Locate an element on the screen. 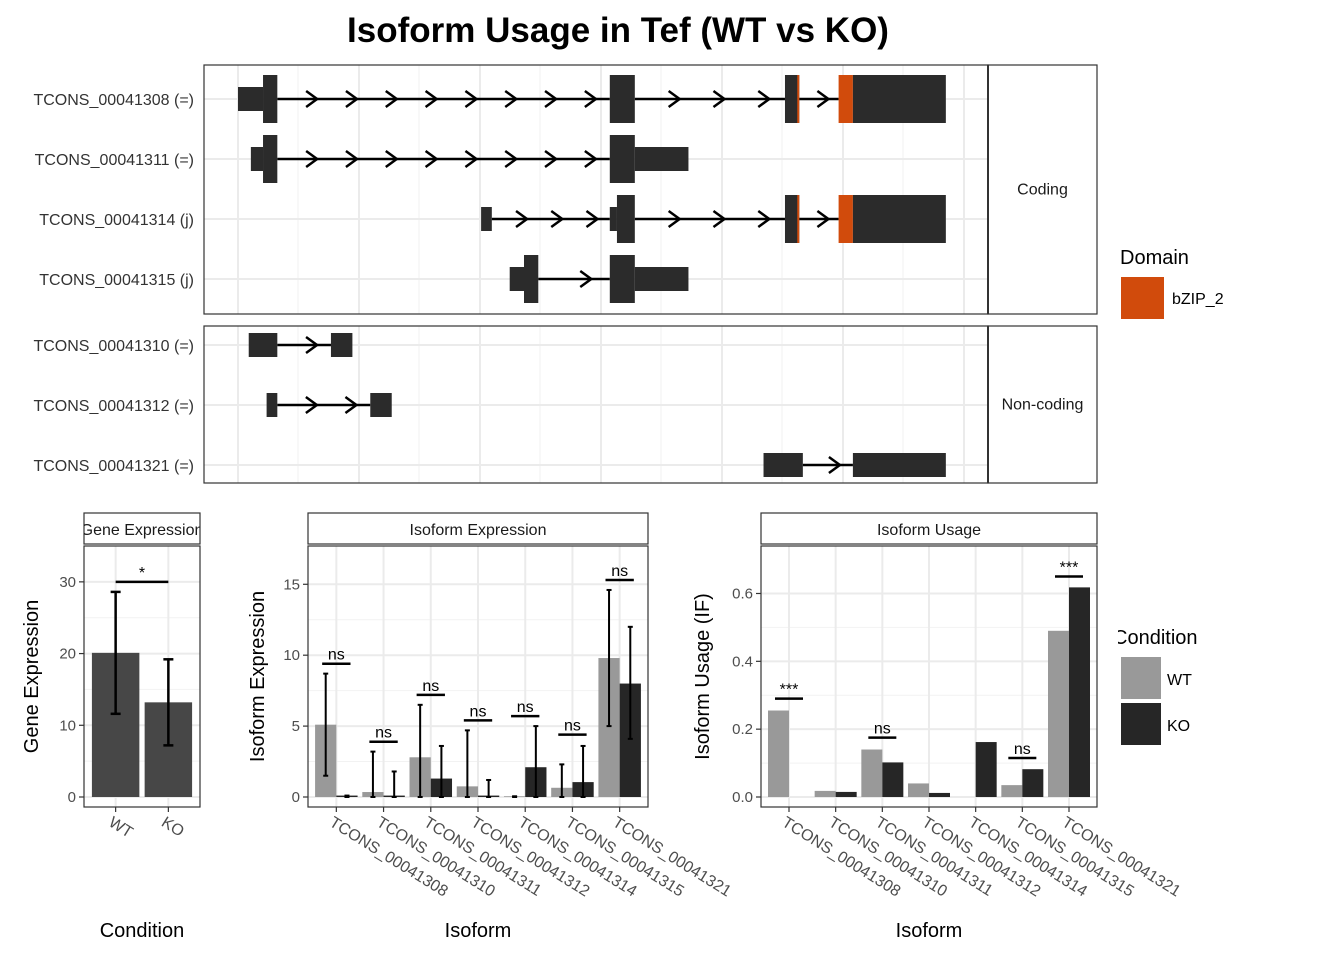 The height and width of the screenshot is (960, 1344). domain-legend-label: bZIP_2 is located at coordinates (1198, 299).